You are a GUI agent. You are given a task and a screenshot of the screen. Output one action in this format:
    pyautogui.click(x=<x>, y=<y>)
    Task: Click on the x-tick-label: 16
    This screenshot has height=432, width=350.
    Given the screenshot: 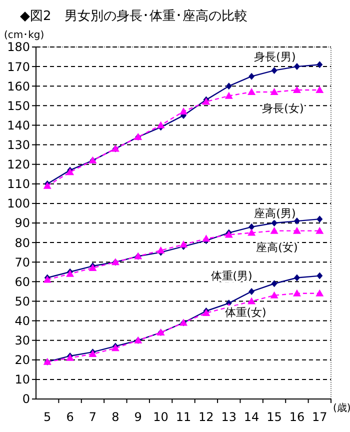 What is the action you would take?
    pyautogui.click(x=297, y=417)
    